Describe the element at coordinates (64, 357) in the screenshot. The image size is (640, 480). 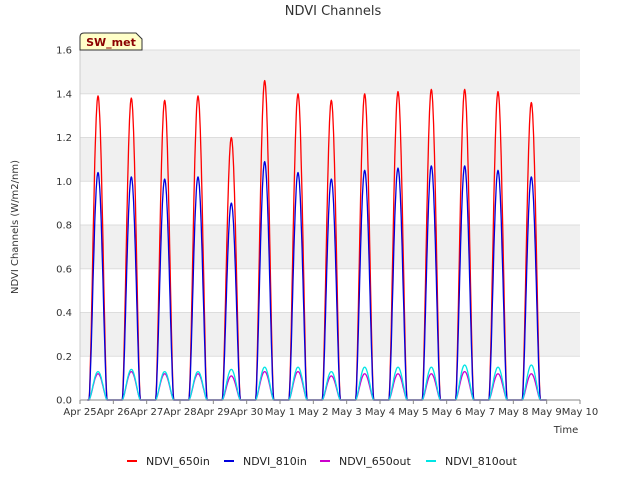
I see `y-tick-label: 0.2` at that location.